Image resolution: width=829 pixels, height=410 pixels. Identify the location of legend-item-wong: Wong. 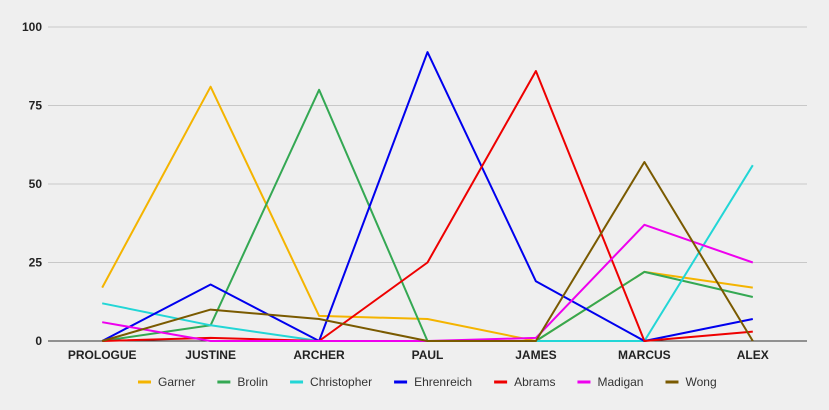
(691, 382).